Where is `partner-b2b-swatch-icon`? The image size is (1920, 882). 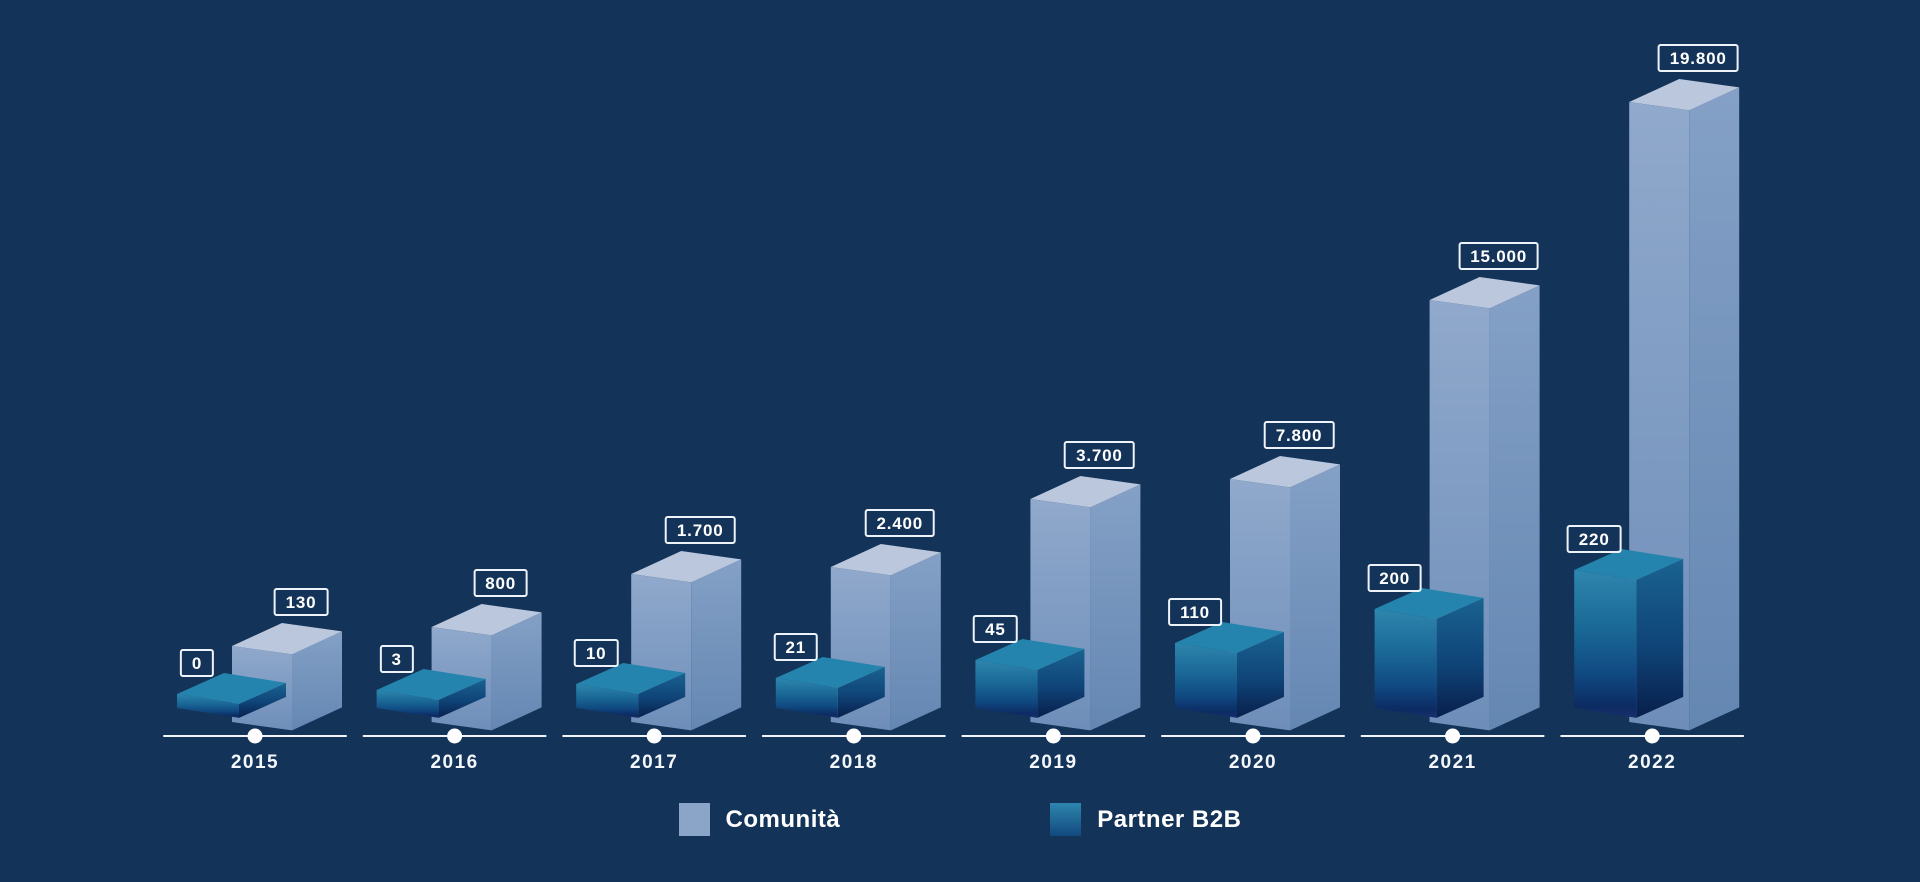 partner-b2b-swatch-icon is located at coordinates (1066, 819).